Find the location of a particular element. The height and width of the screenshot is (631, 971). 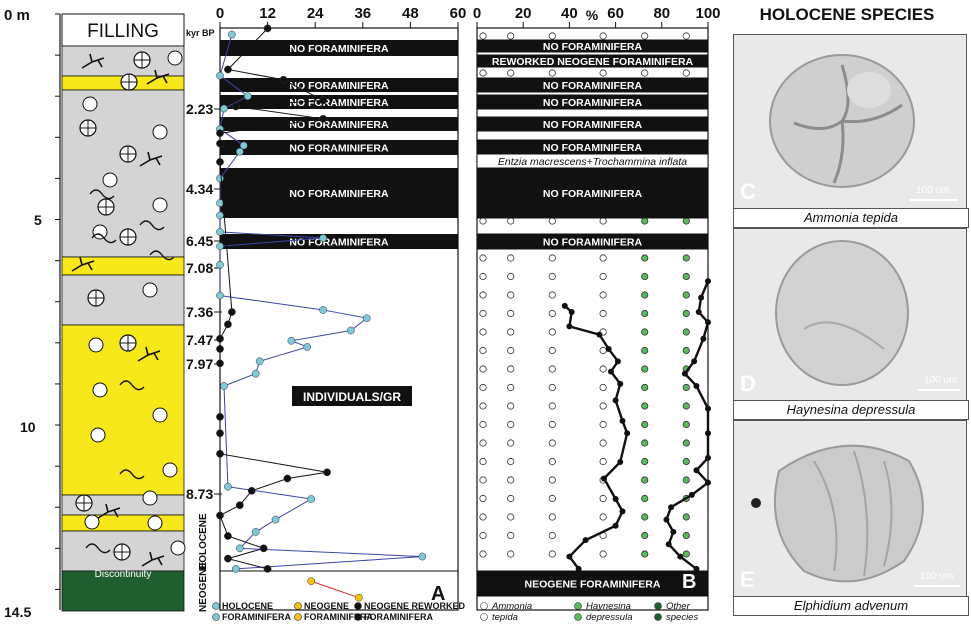

panel-b-band-label: REWORKED NEOGENE FORAMINIFERA is located at coordinates (593, 62).